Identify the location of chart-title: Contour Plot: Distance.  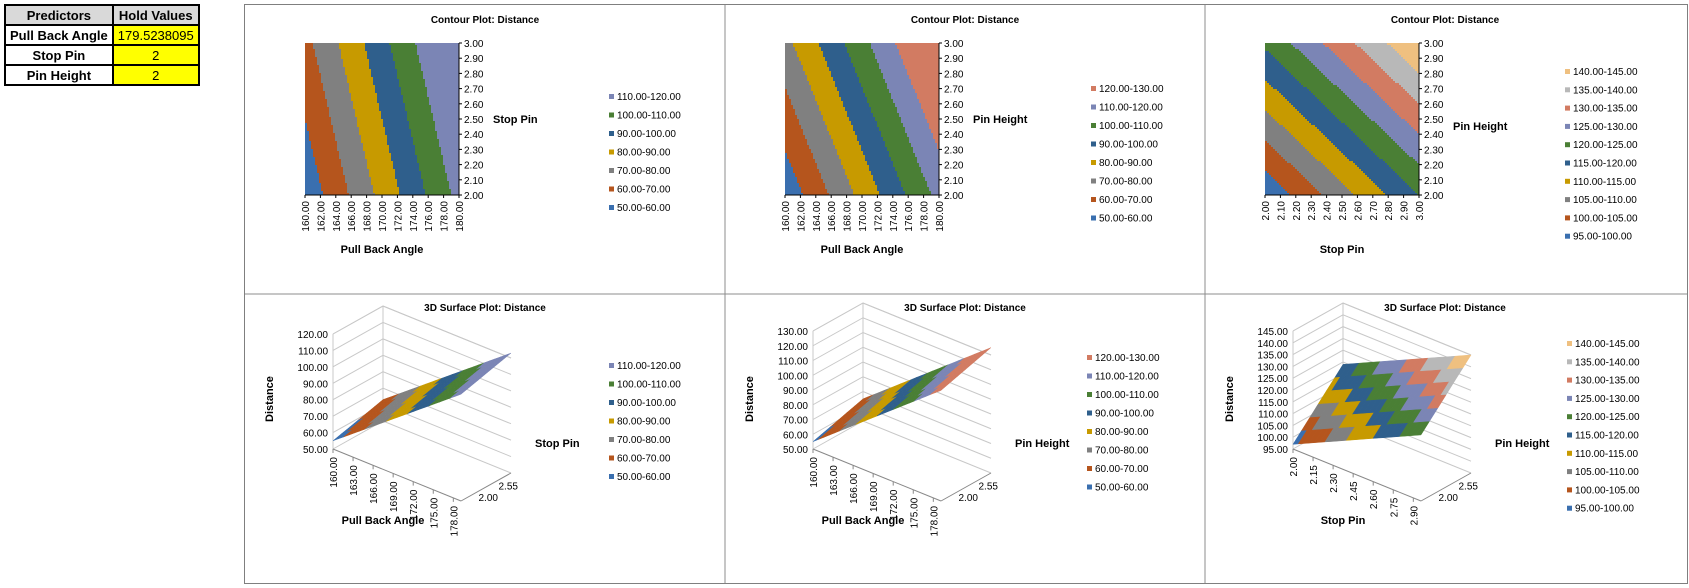
(485, 20).